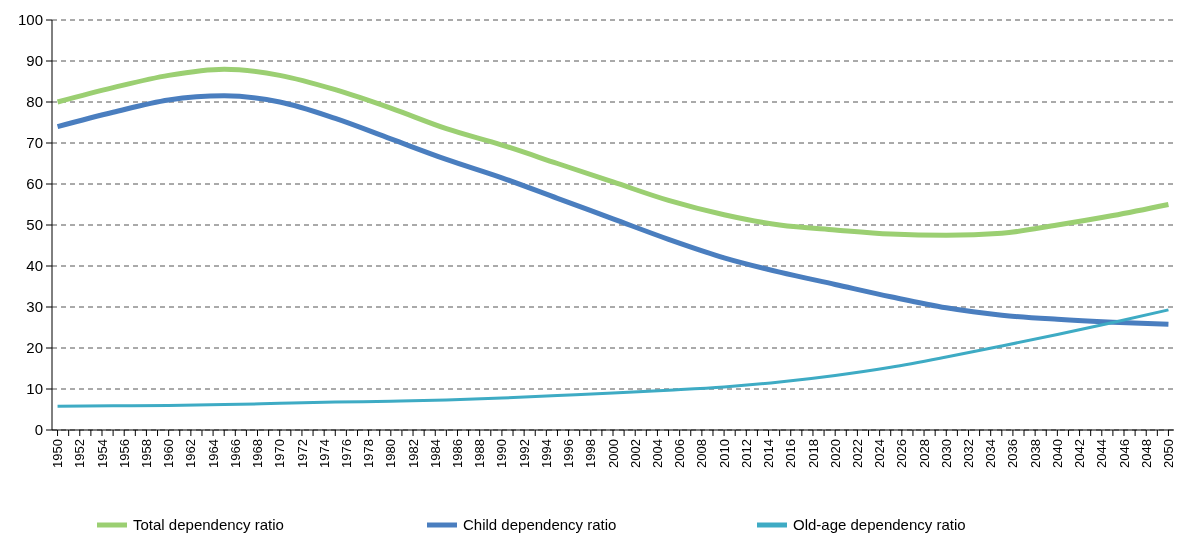  What do you see at coordinates (613, 453) in the screenshot?
I see `x-tick-label: 2000` at bounding box center [613, 453].